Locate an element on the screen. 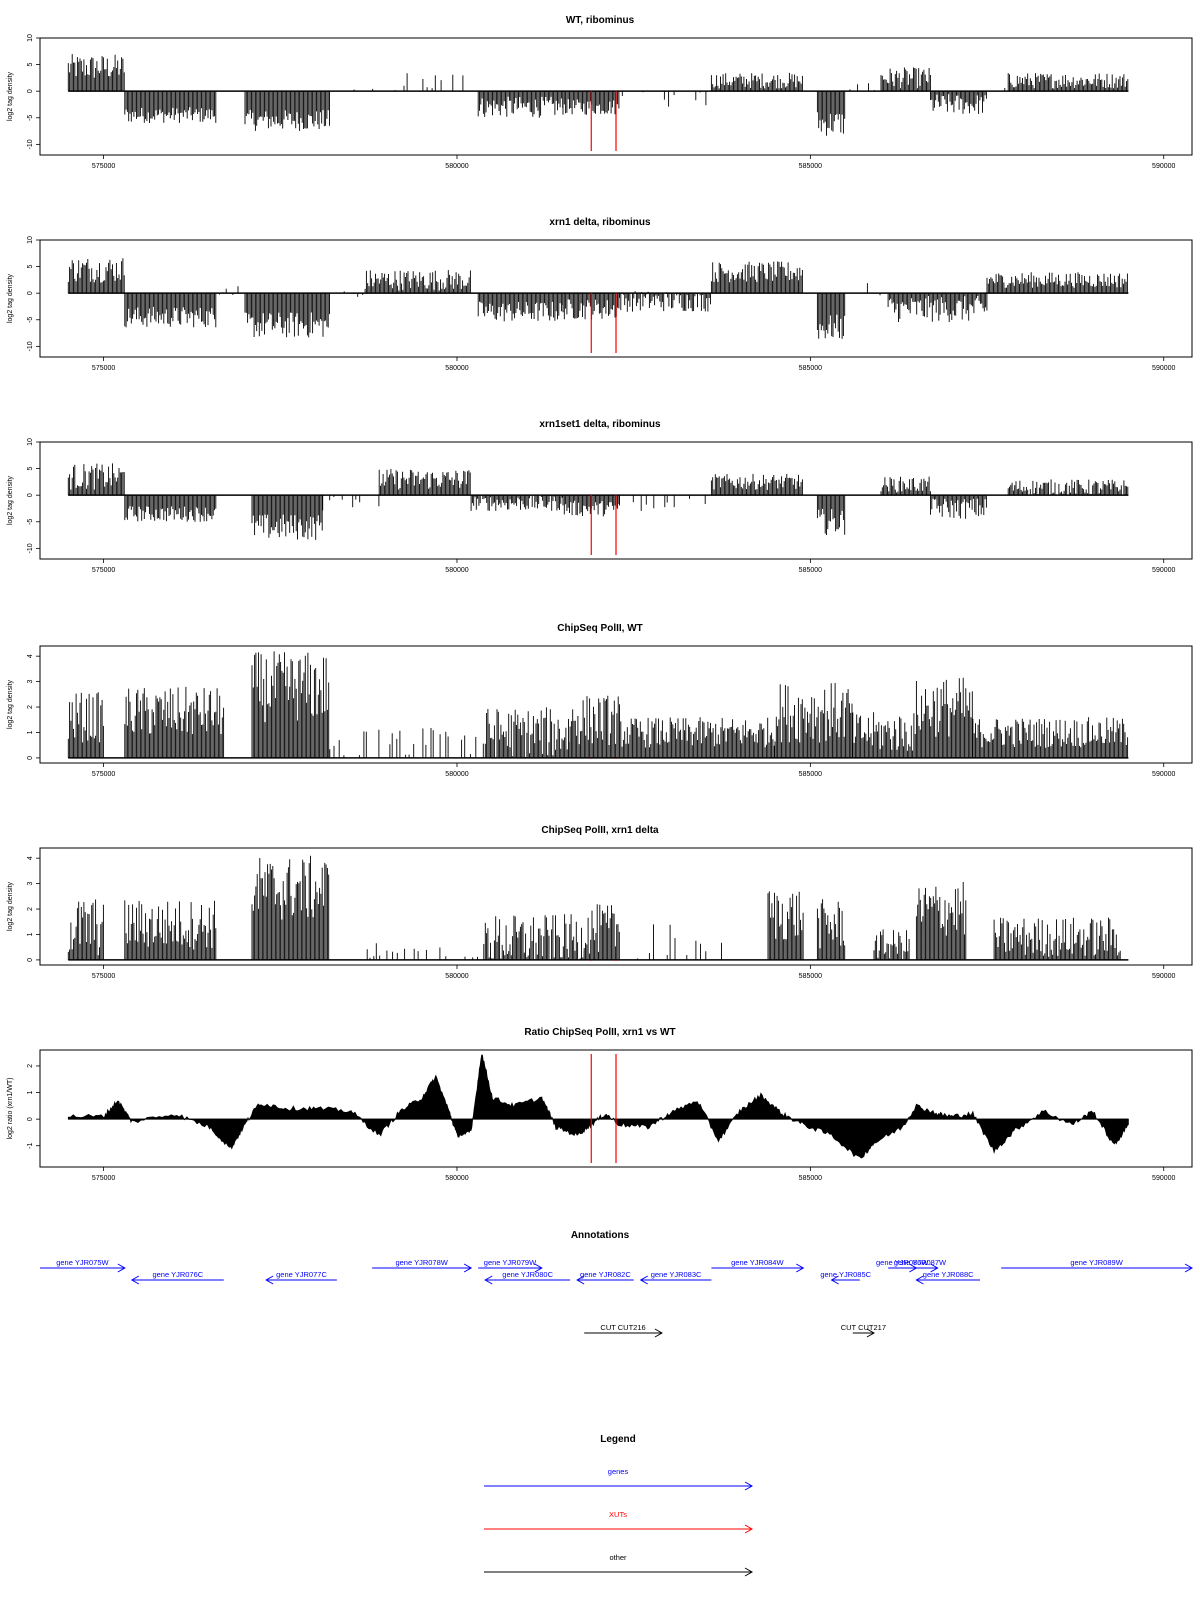 The height and width of the screenshot is (1600, 1200). feature-label: gene YJR085C is located at coordinates (845, 1274).